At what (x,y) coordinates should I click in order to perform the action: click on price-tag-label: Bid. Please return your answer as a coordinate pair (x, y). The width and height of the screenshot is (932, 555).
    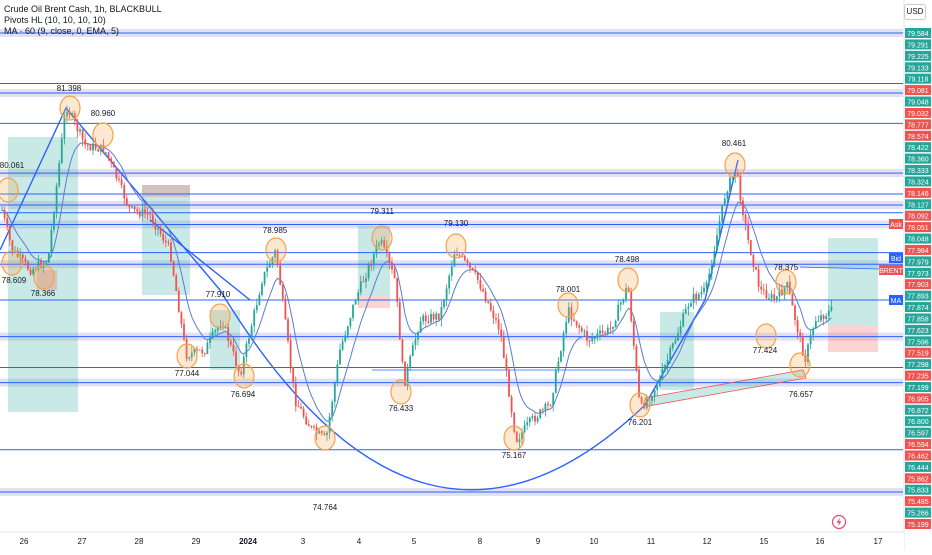
    Looking at the image, I should click on (896, 259).